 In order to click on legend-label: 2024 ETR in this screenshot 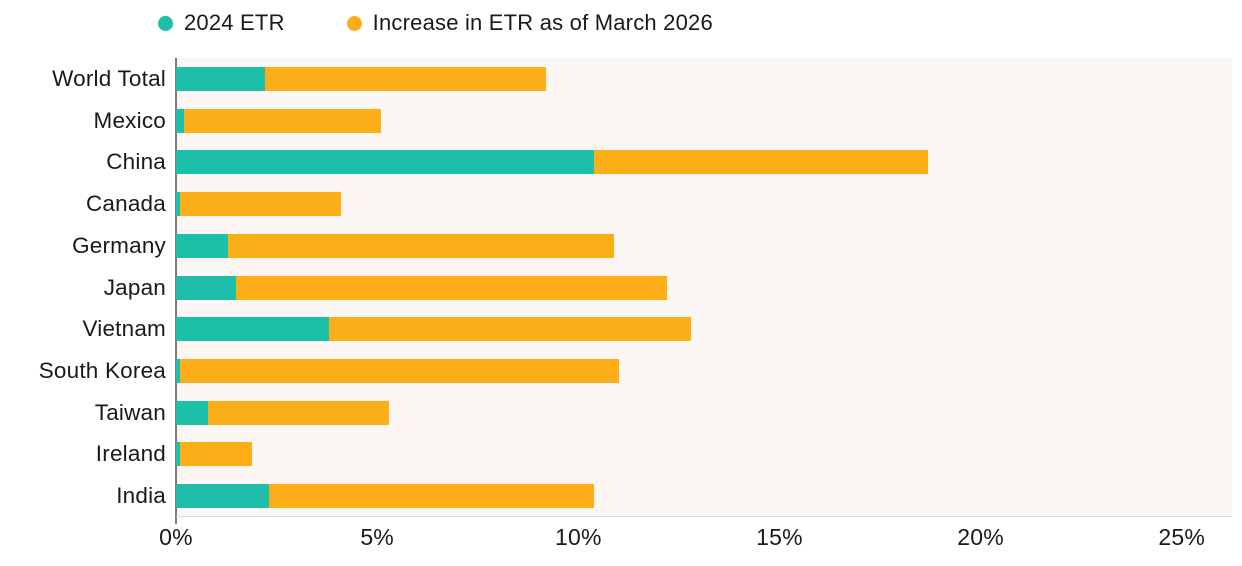, I will do `click(234, 22)`.